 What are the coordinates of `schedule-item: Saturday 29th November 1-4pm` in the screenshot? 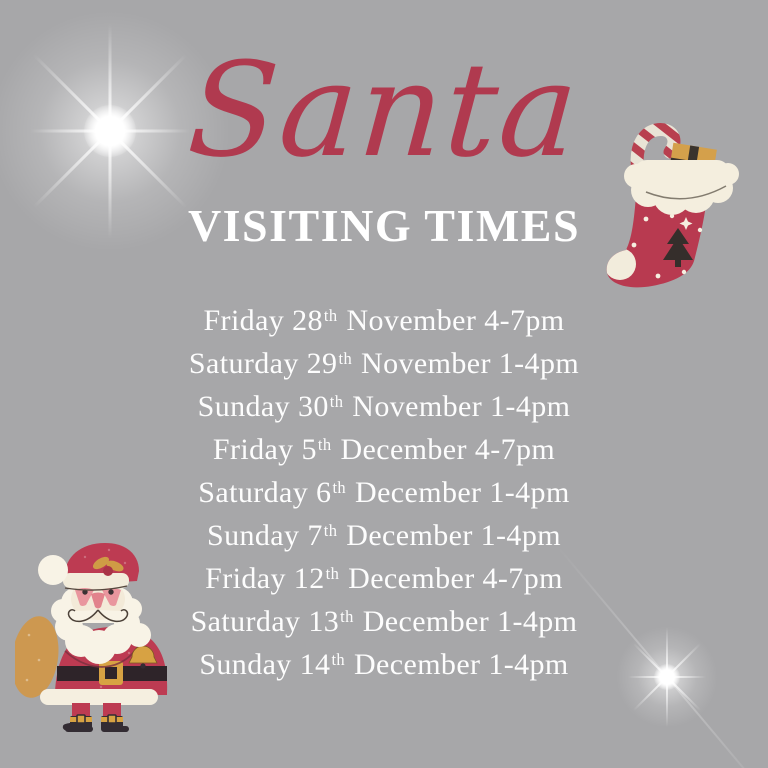 It's located at (384, 363).